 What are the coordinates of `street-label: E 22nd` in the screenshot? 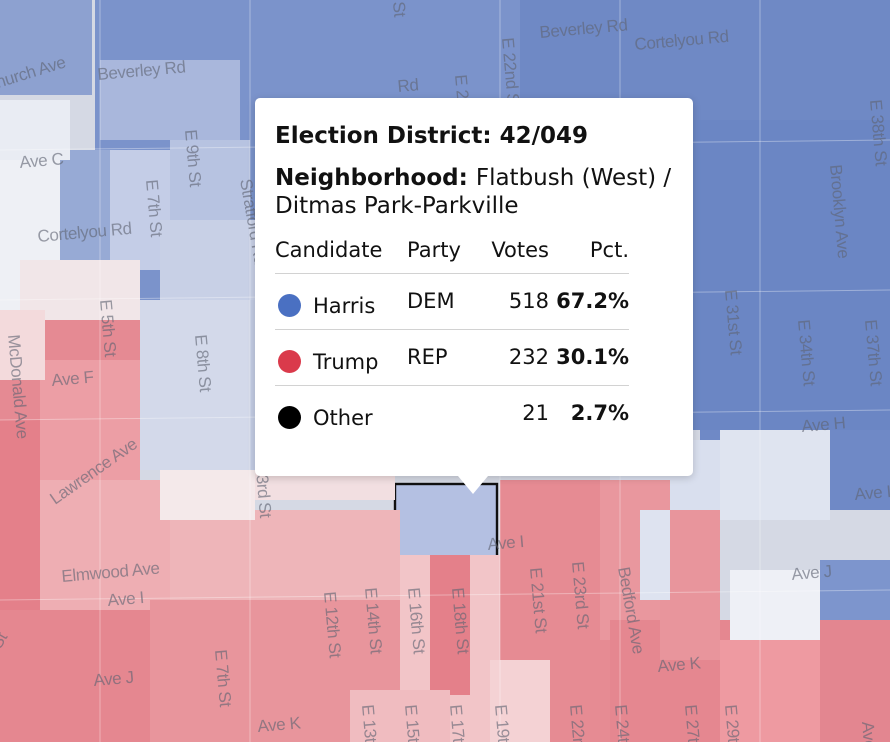 It's located at (577, 723).